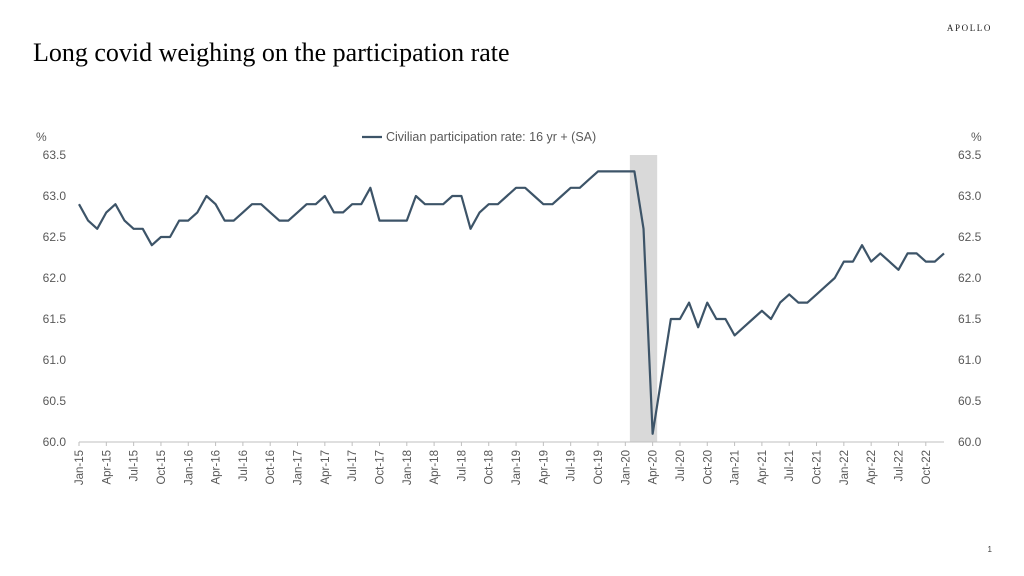  Describe the element at coordinates (572, 465) in the screenshot. I see `x-tick-label: Jul-19` at that location.